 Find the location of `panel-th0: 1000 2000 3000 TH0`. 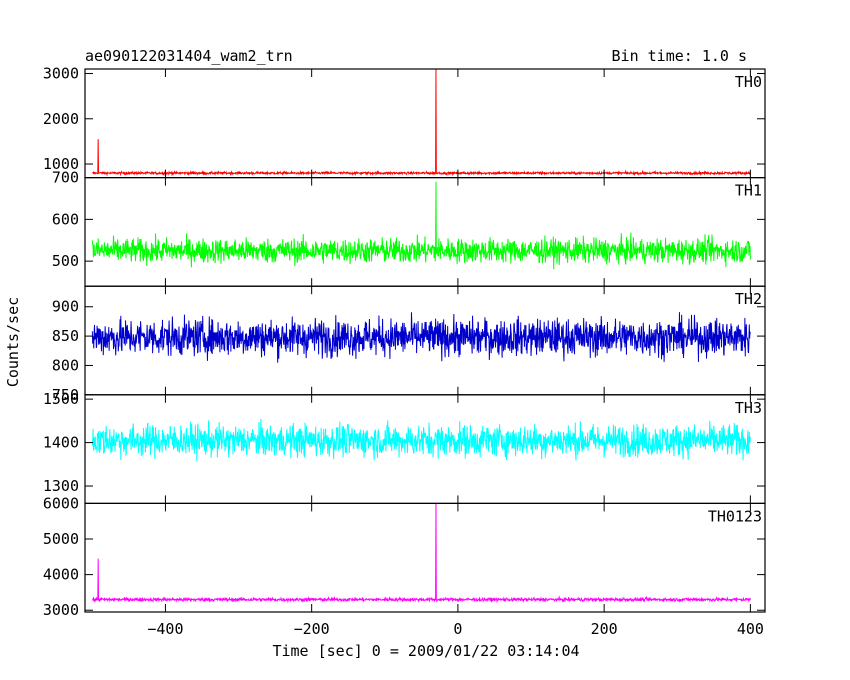

panel-th0: 1000 2000 3000 TH0 is located at coordinates (404, 122).